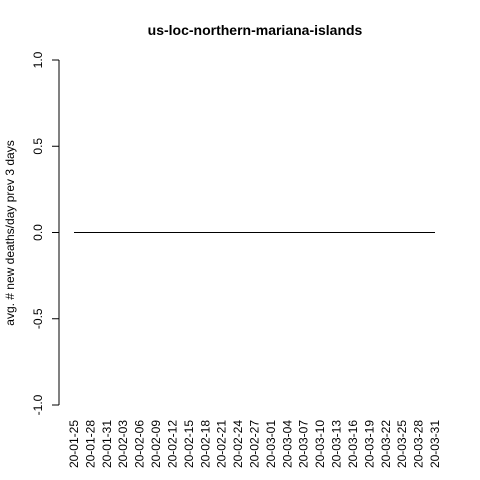  What do you see at coordinates (172, 444) in the screenshot?
I see `x-tick-label: 20-02-12` at bounding box center [172, 444].